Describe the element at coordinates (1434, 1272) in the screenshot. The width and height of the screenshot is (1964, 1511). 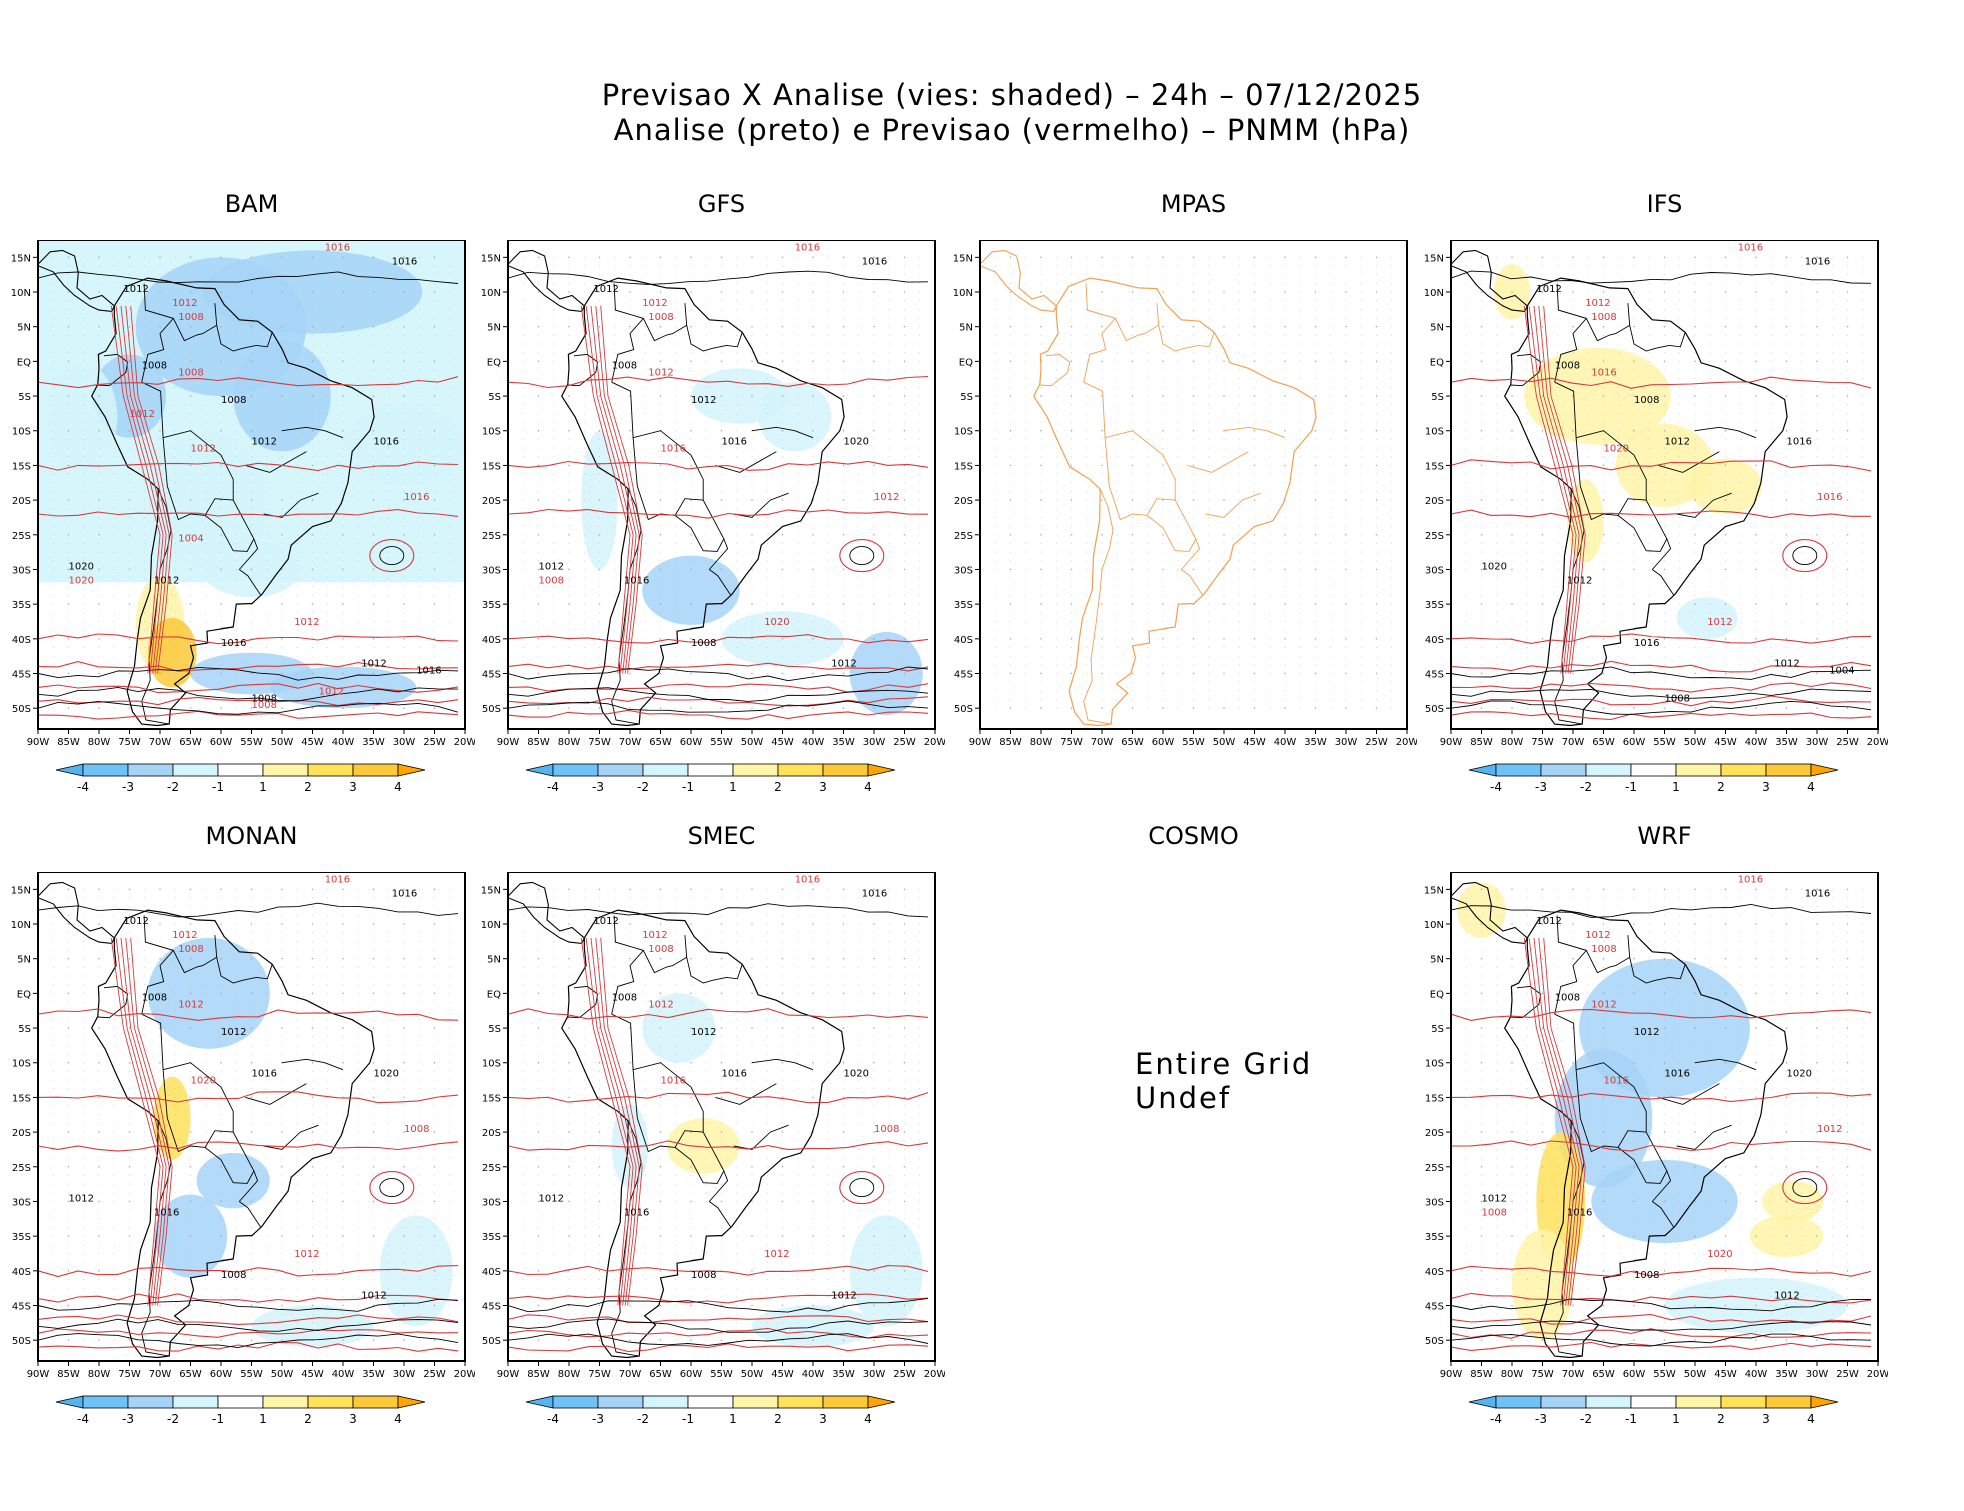
I see `lat-tick-label: 40S` at that location.